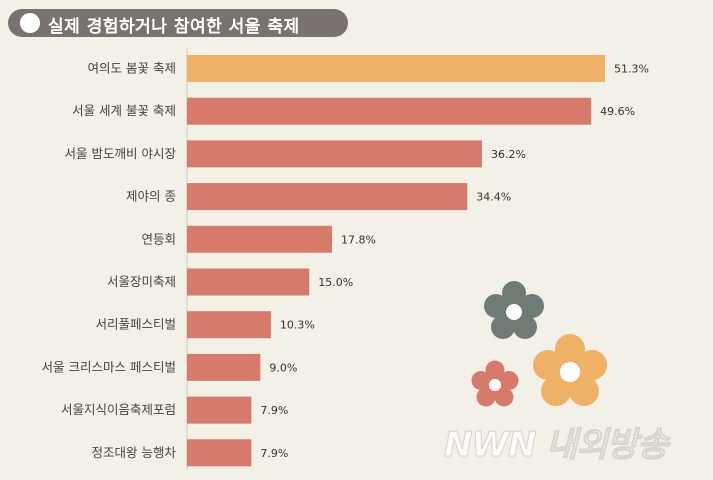 This screenshot has height=480, width=713. I want to click on value-label: 15.0%, so click(335, 282).